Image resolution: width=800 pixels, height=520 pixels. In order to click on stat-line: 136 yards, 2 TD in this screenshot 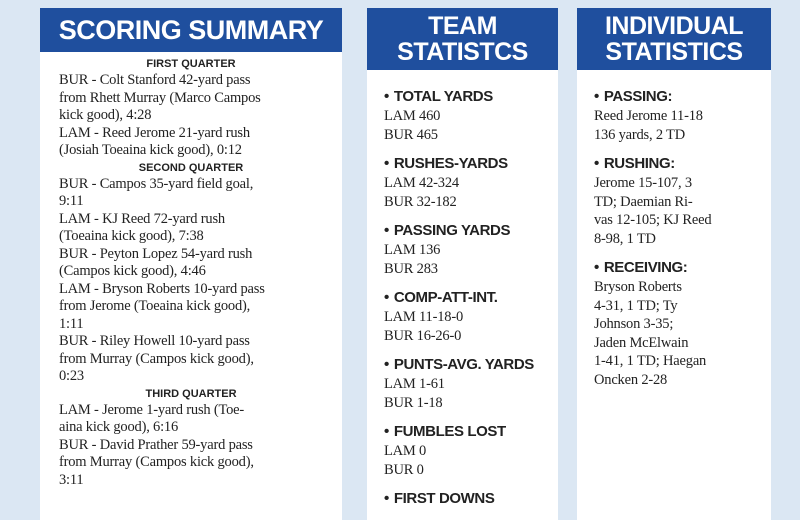, I will do `click(639, 134)`.